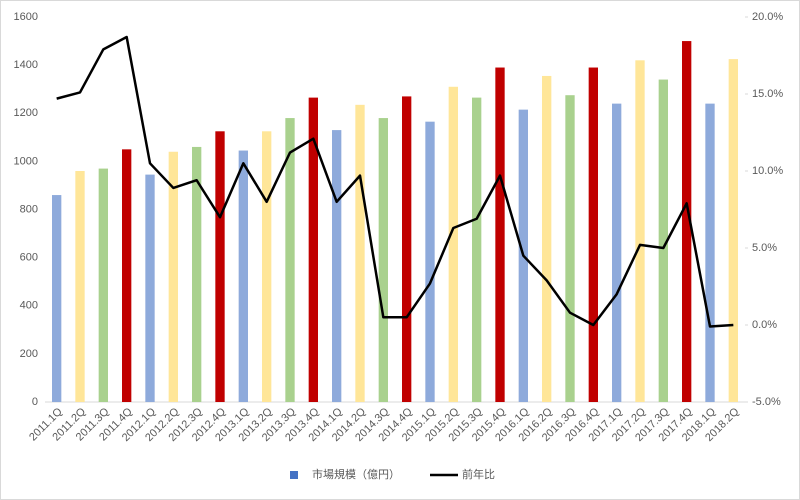 Image resolution: width=800 pixels, height=500 pixels. Describe the element at coordinates (767, 17) in the screenshot. I see `y2-tick-label: 20.0%` at that location.